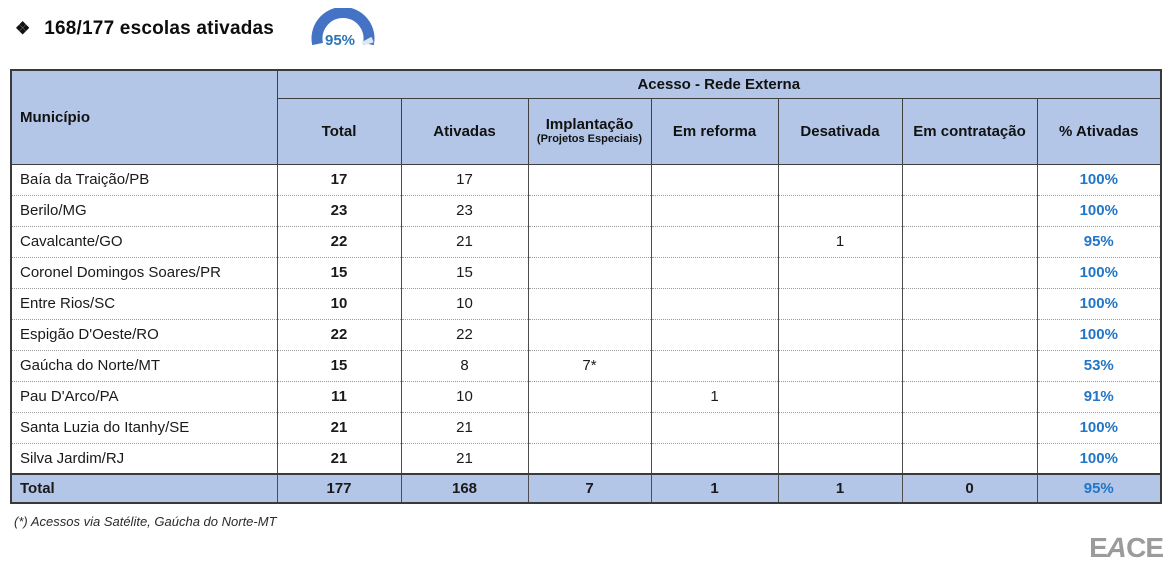  I want to click on table-row: Berilo/MG 23 23 100%, so click(586, 211).